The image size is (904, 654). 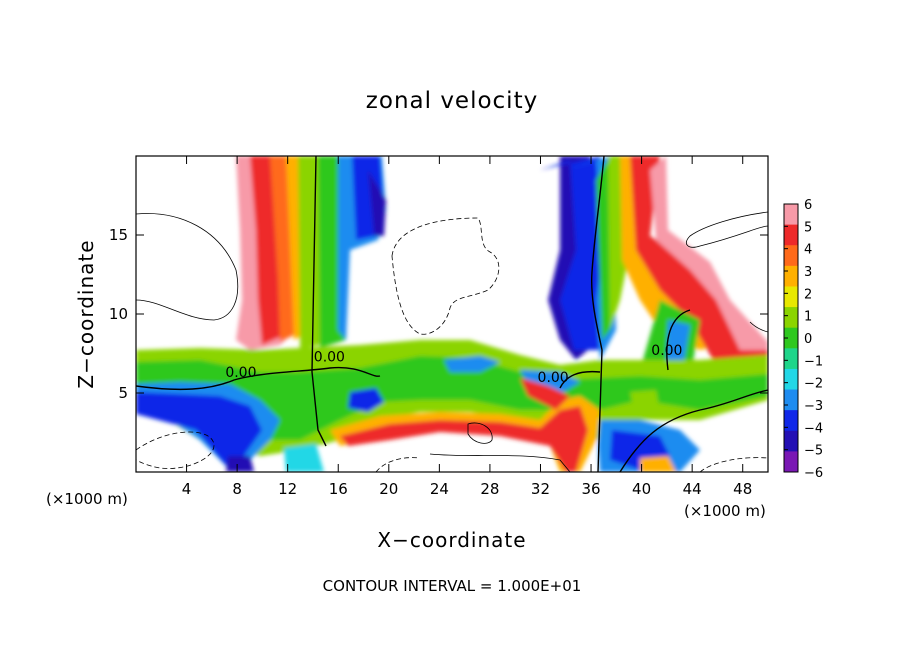 I want to click on colorbar-label: −1, so click(x=813, y=361).